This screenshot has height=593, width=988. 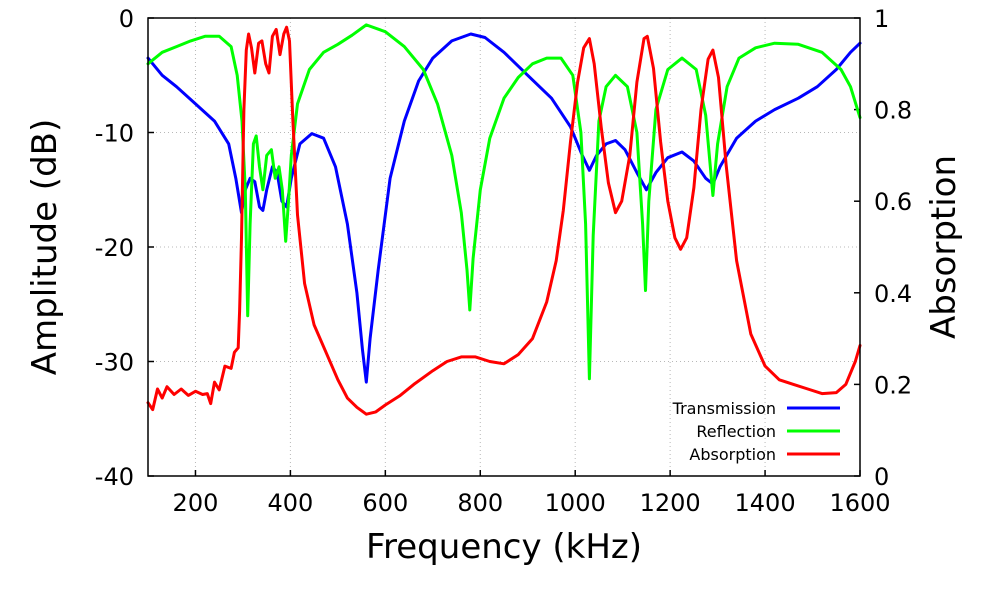 What do you see at coordinates (724, 408) in the screenshot?
I see `legend-label-transmission: Transmission` at bounding box center [724, 408].